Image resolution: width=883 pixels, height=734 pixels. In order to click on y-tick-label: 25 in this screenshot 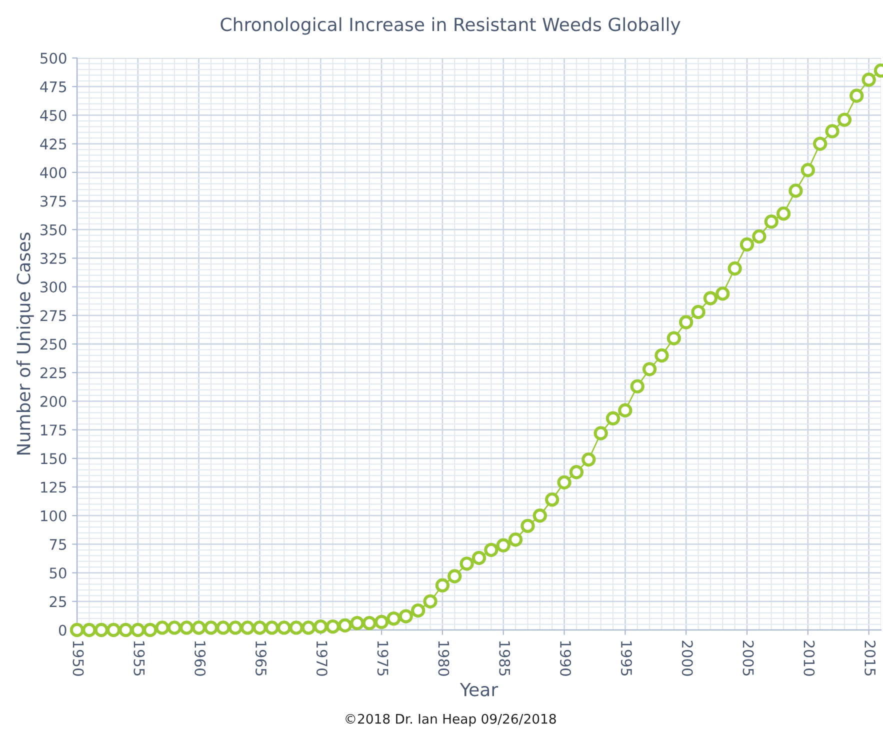, I will do `click(58, 602)`.